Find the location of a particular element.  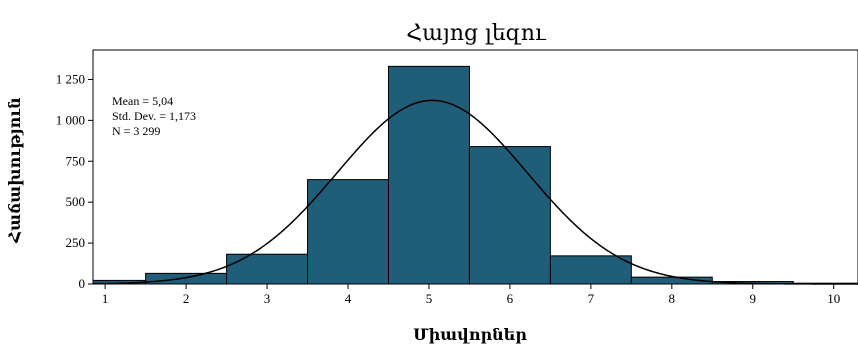

stat-std-dev: Std. Dev. = 1,173 is located at coordinates (154, 116).